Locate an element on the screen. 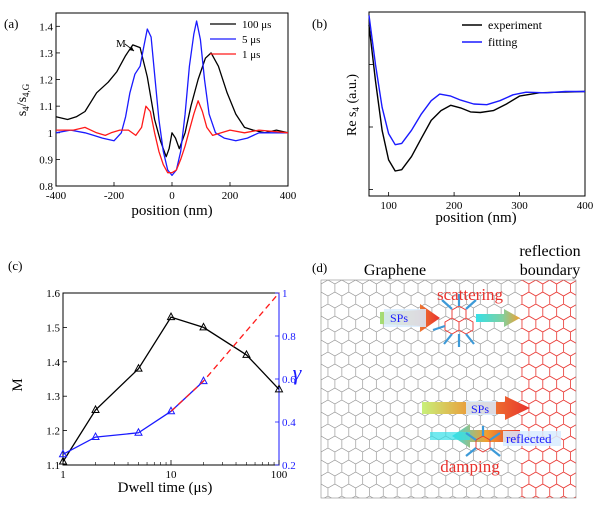 The image size is (600, 511). panel-a-legend-label: 1 μs is located at coordinates (251, 55).